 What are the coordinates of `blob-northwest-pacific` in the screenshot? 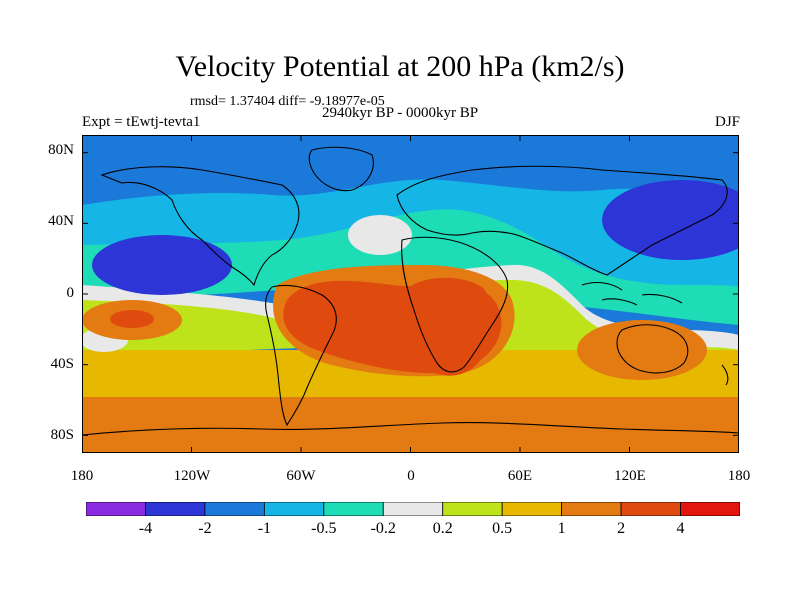 It's located at (670, 220).